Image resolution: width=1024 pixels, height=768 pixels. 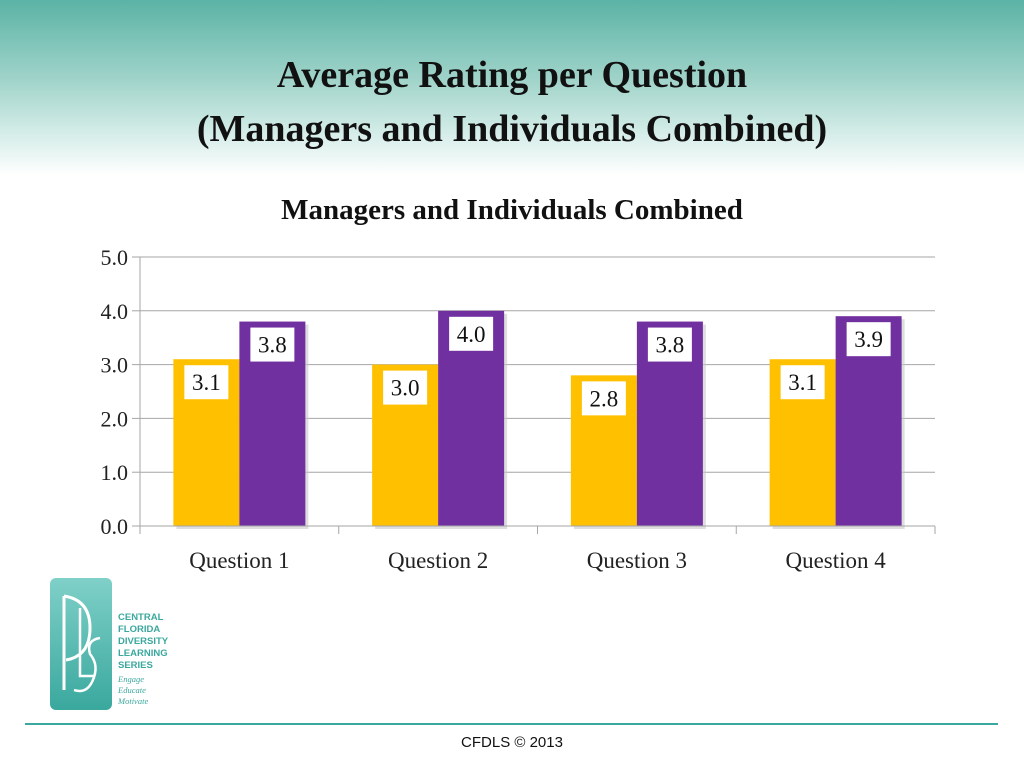 What do you see at coordinates (115, 526) in the screenshot?
I see `y-tick-label: 0.0` at bounding box center [115, 526].